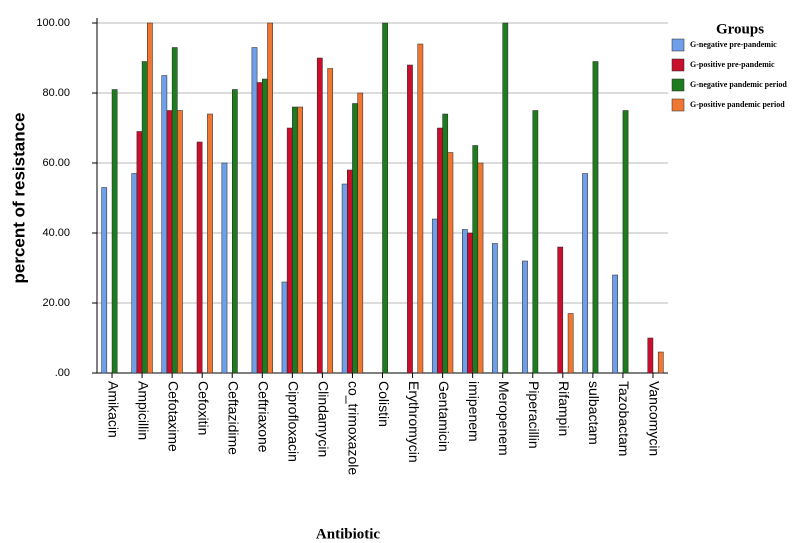 Image resolution: width=797 pixels, height=543 pixels. What do you see at coordinates (732, 64) in the screenshot?
I see `legend-label: G-positive pre-pandemic` at bounding box center [732, 64].